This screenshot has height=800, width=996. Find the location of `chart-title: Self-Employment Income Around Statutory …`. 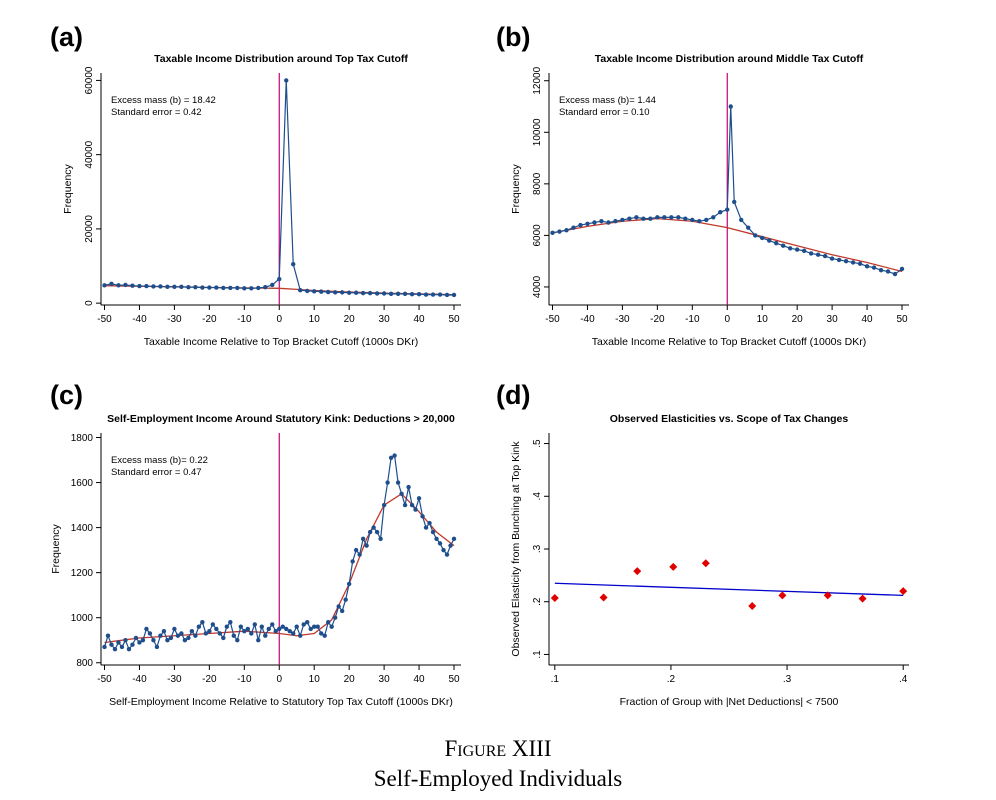

chart-title: Self-Employment Income Around Statutory … is located at coordinates (281, 419).